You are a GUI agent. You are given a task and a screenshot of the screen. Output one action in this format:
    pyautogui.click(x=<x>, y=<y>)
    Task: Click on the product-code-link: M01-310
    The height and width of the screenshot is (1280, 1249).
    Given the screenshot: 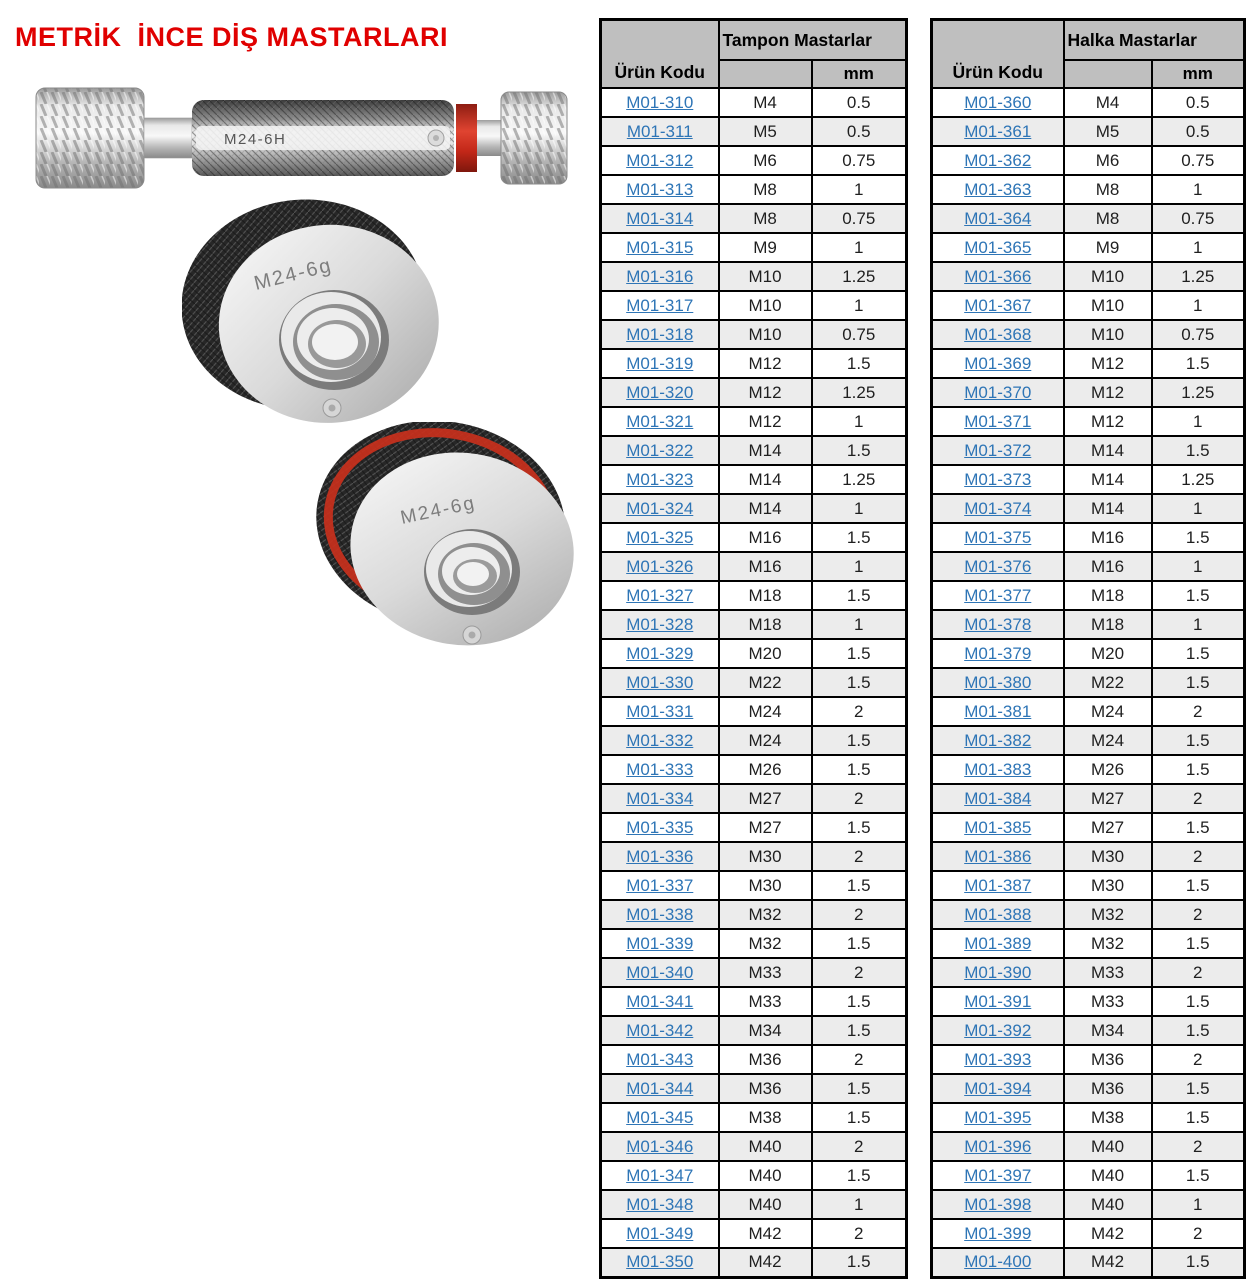 What is the action you would take?
    pyautogui.click(x=660, y=102)
    